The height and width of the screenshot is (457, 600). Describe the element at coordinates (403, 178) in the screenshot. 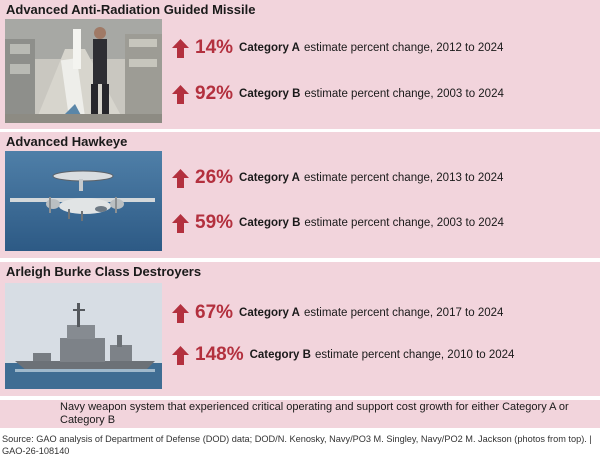

I see `stat-description: estimate percent change, 2013 to 2024` at that location.